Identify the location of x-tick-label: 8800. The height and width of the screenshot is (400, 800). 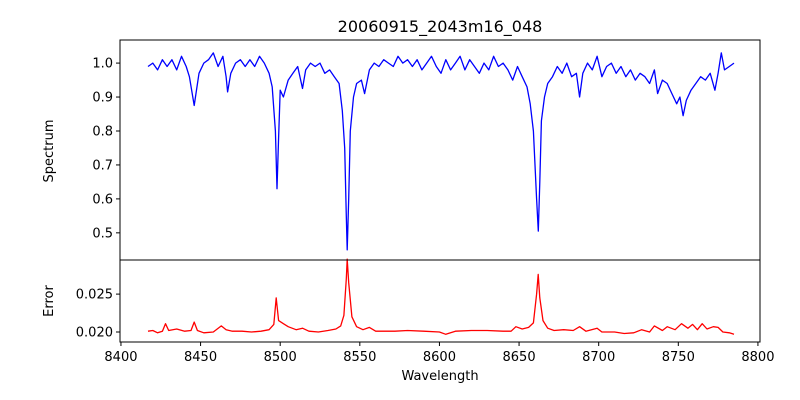
(757, 357).